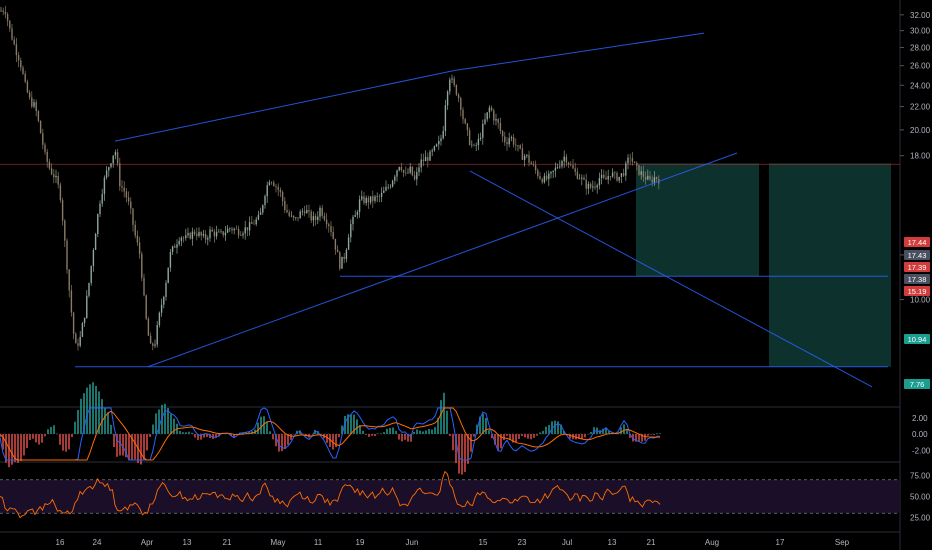 This screenshot has height=550, width=932. I want to click on position-box, so click(830, 265).